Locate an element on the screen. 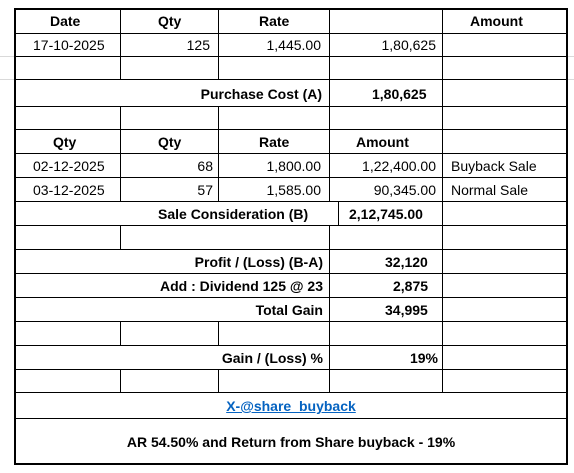  sale-row-rate: 1,585.00 is located at coordinates (294, 190).